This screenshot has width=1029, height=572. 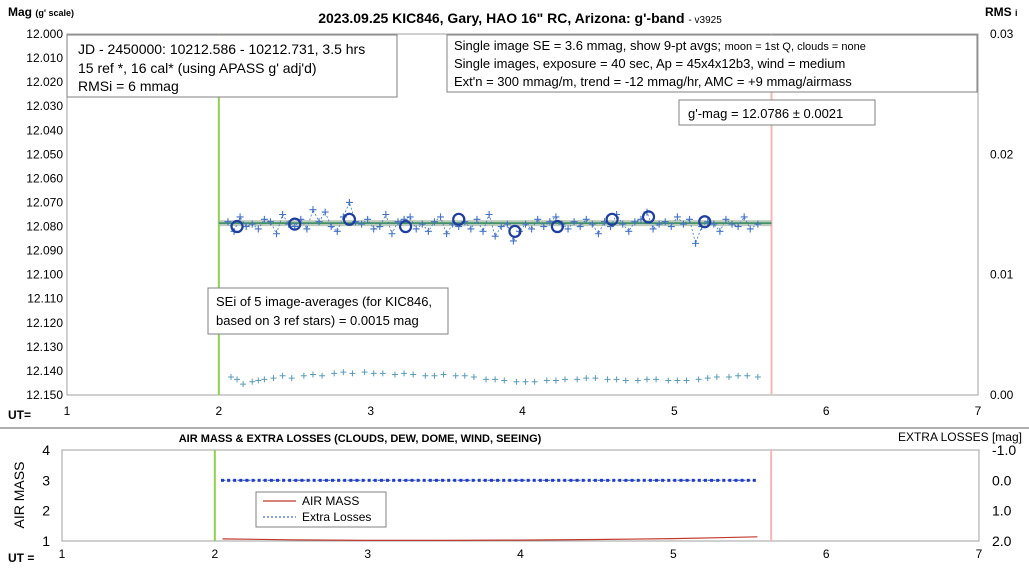 I want to click on y2-axis-label: RMS i, so click(x=1001, y=12).